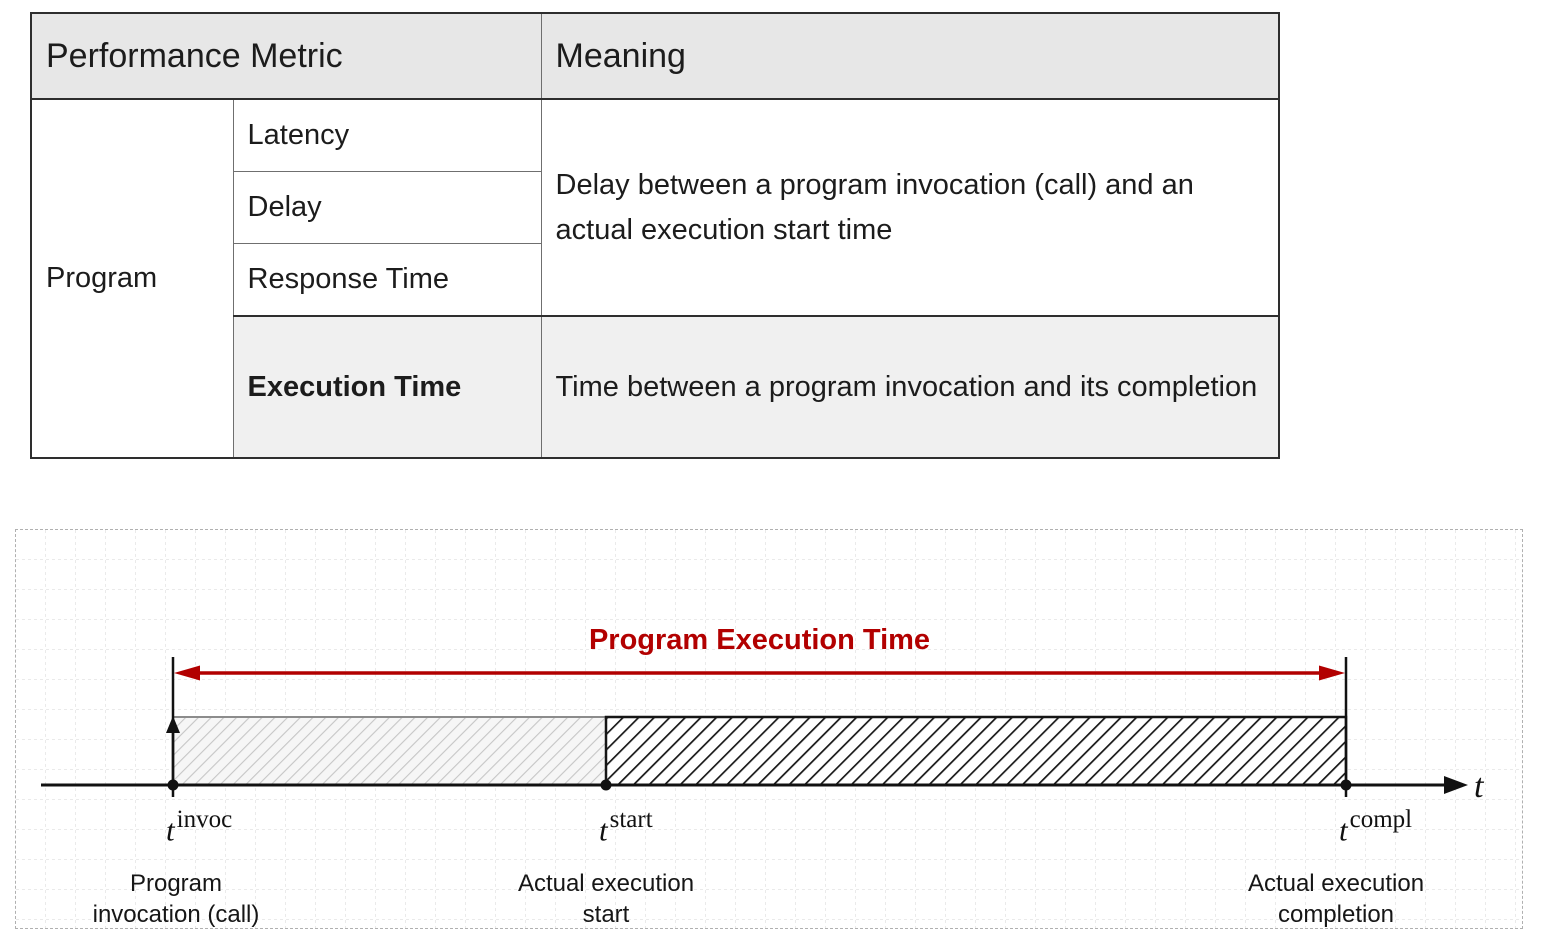 The height and width of the screenshot is (929, 1541). I want to click on table-row: Delay, so click(655, 207).